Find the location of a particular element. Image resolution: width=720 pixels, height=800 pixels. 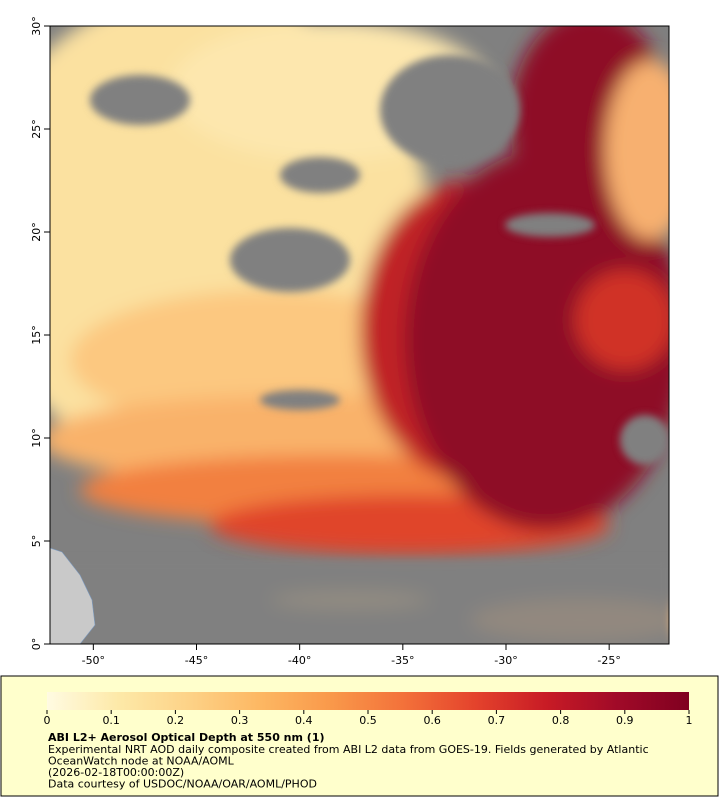

colorbar-tick-label: 0.3 is located at coordinates (240, 720).